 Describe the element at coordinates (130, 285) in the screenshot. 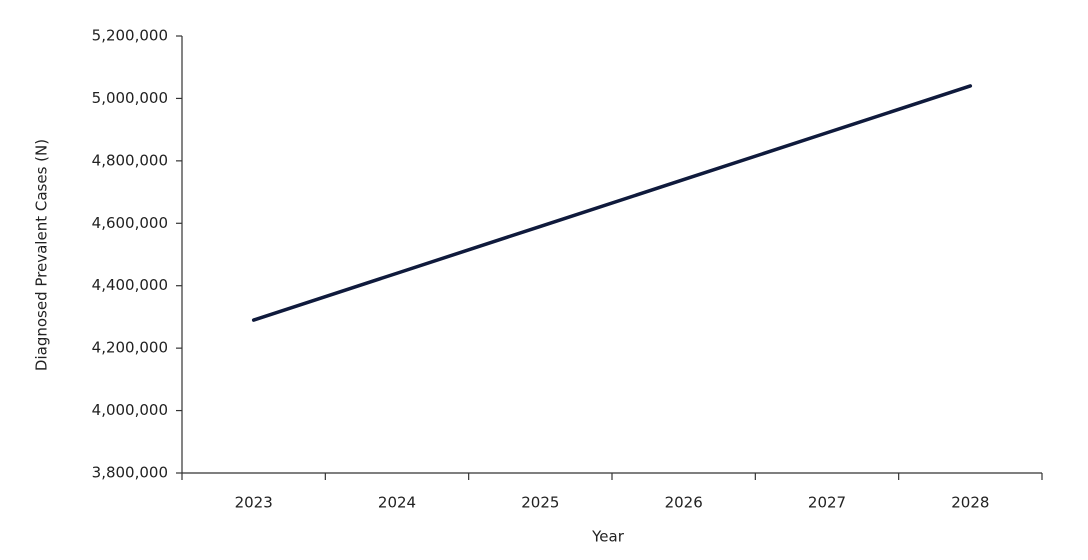

I see `y-tick-label: 4,400,000` at that location.